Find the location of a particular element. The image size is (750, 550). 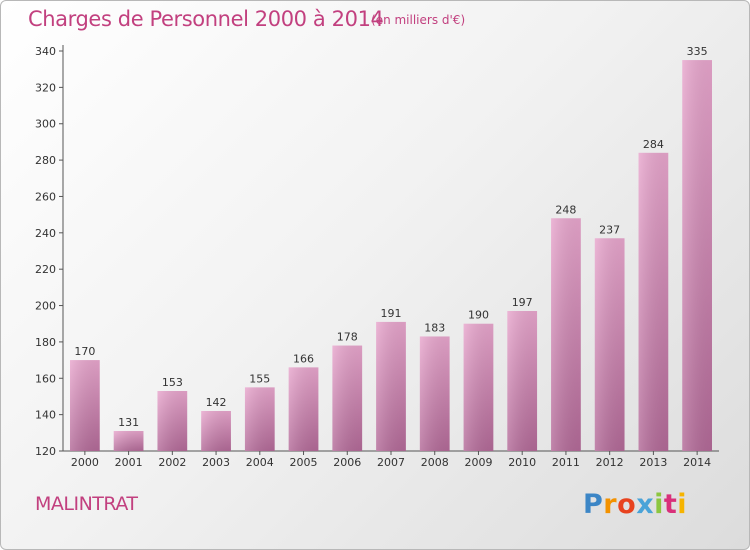

proxiti-logo: Proxiti is located at coordinates (635, 504).